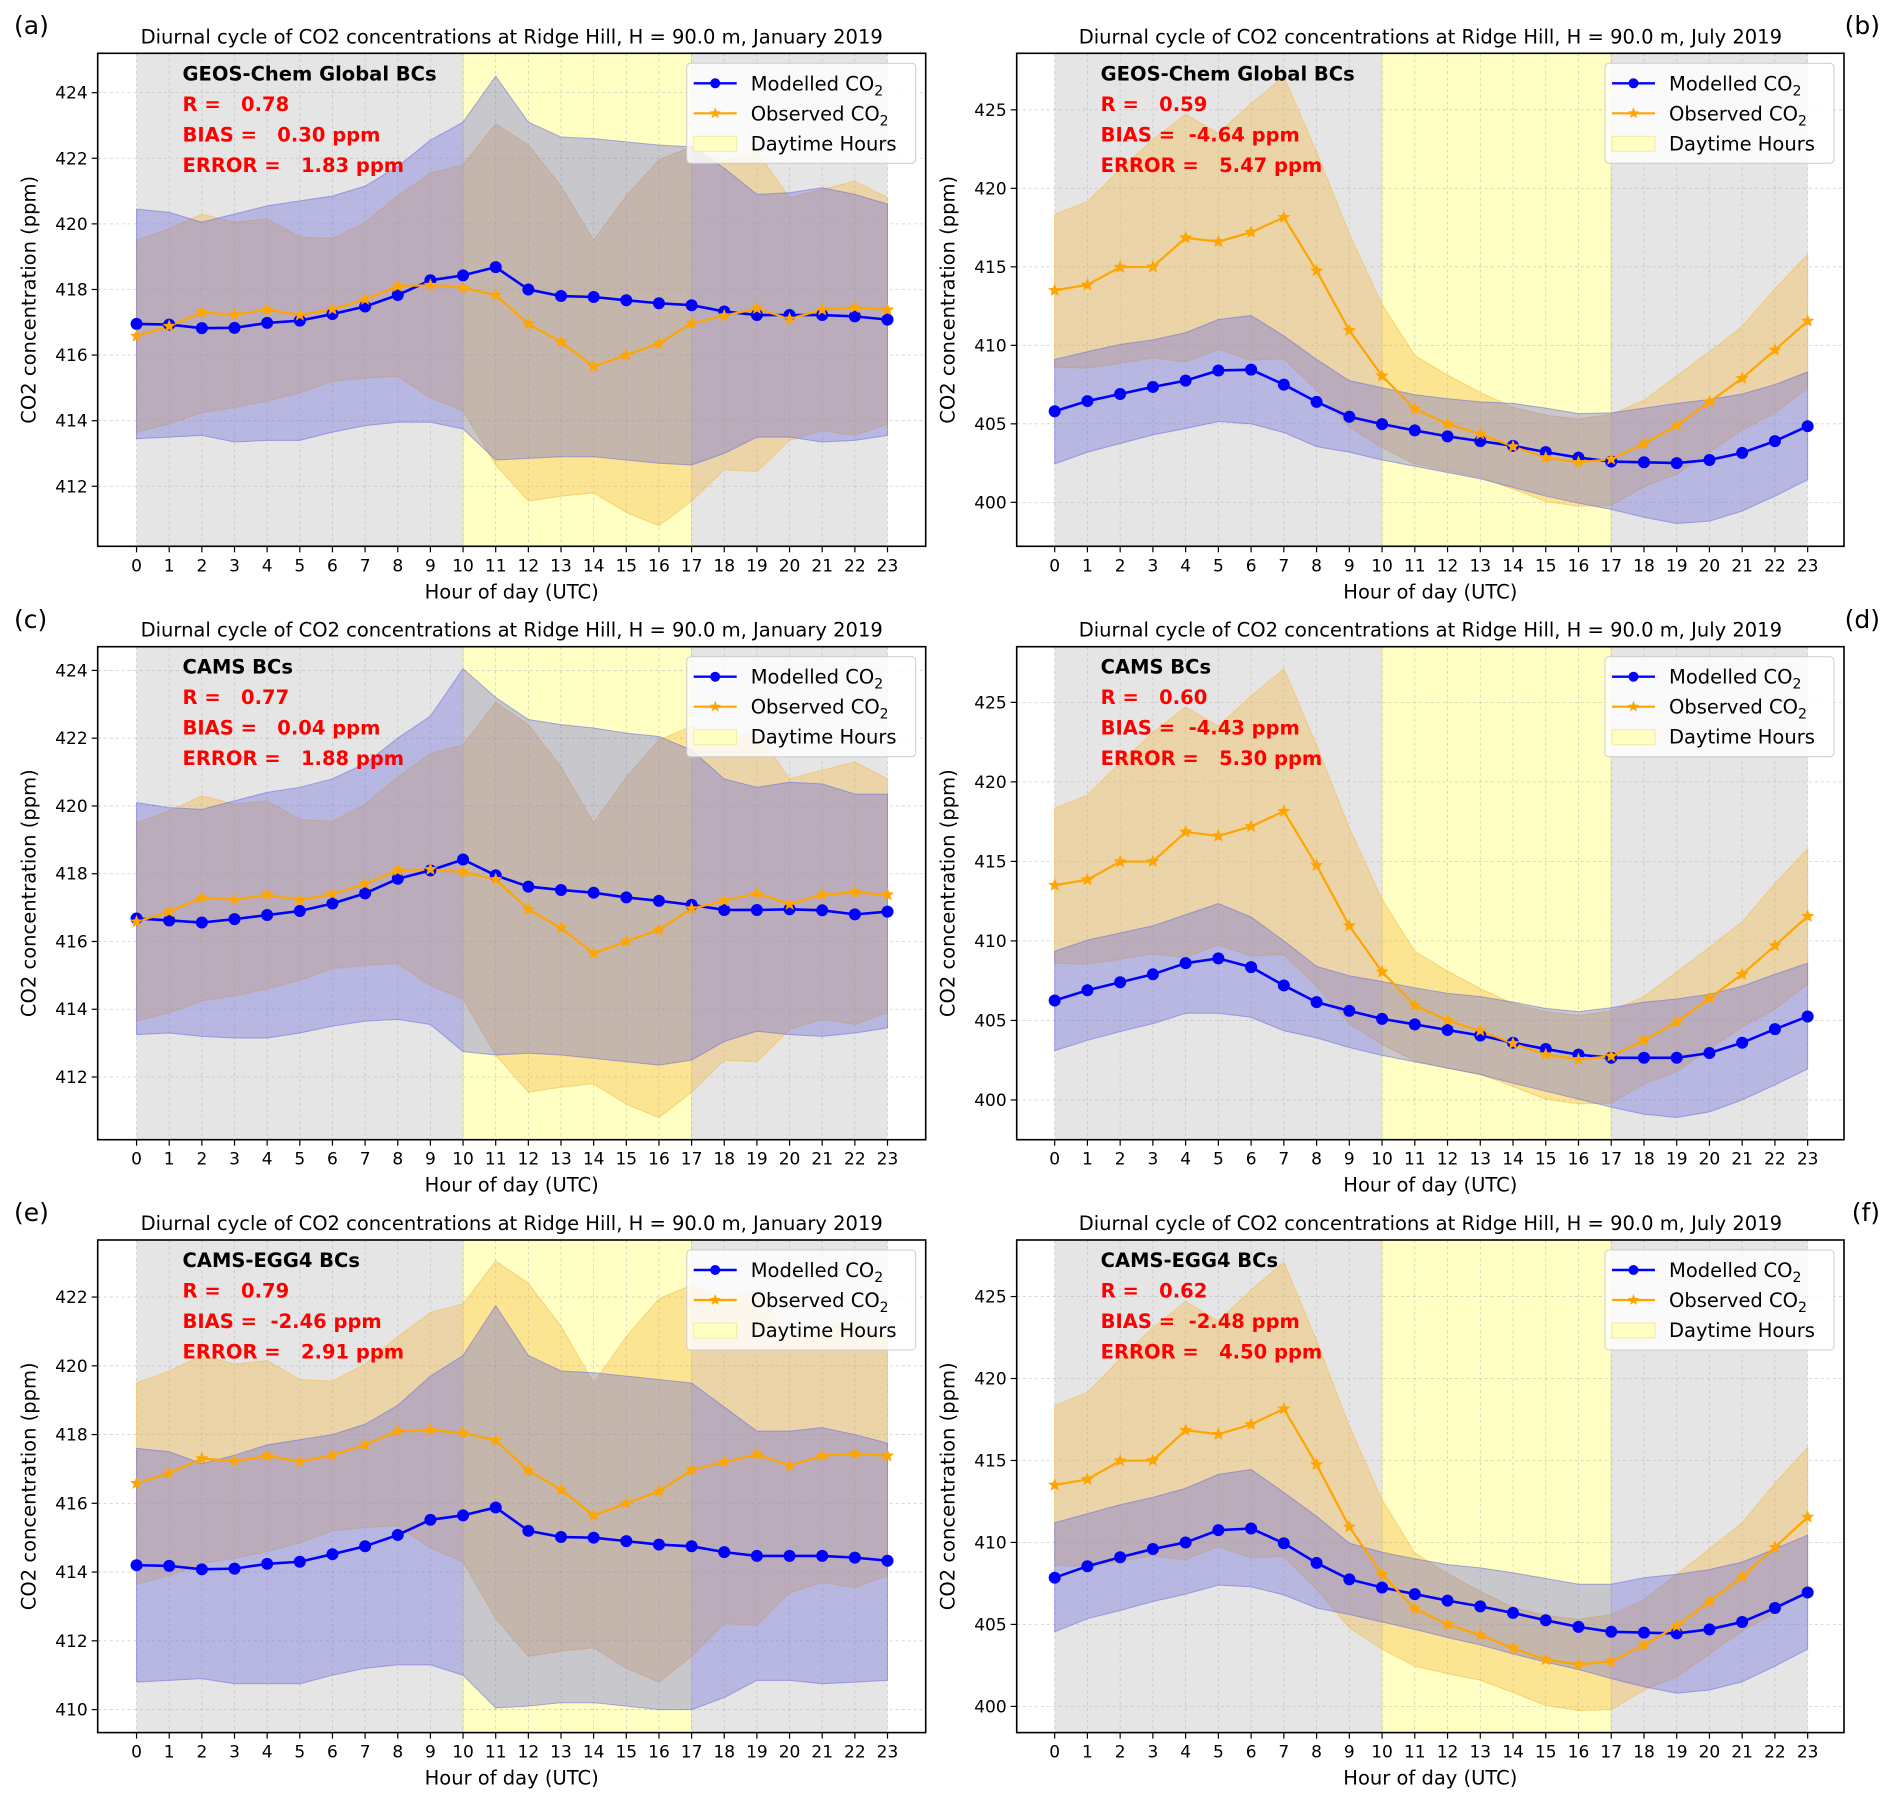 This screenshot has height=1806, width=1892. What do you see at coordinates (1862, 25) in the screenshot?
I see `panel-label: (b)` at bounding box center [1862, 25].